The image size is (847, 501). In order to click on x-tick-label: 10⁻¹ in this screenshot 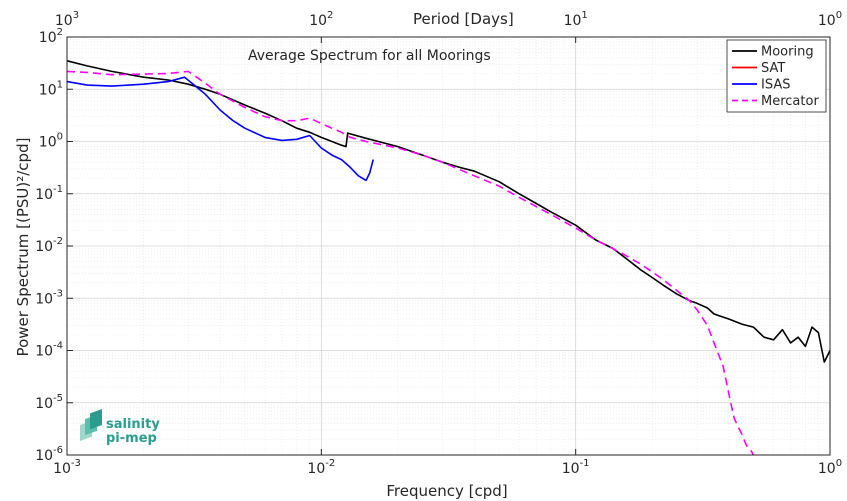, I will do `click(576, 467)`.